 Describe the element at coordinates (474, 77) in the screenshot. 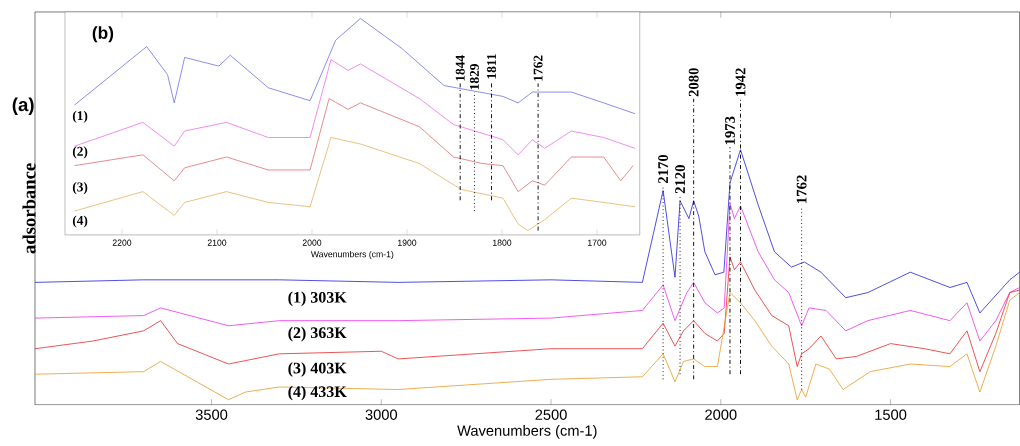

I see `ref-line-label: 1829` at that location.